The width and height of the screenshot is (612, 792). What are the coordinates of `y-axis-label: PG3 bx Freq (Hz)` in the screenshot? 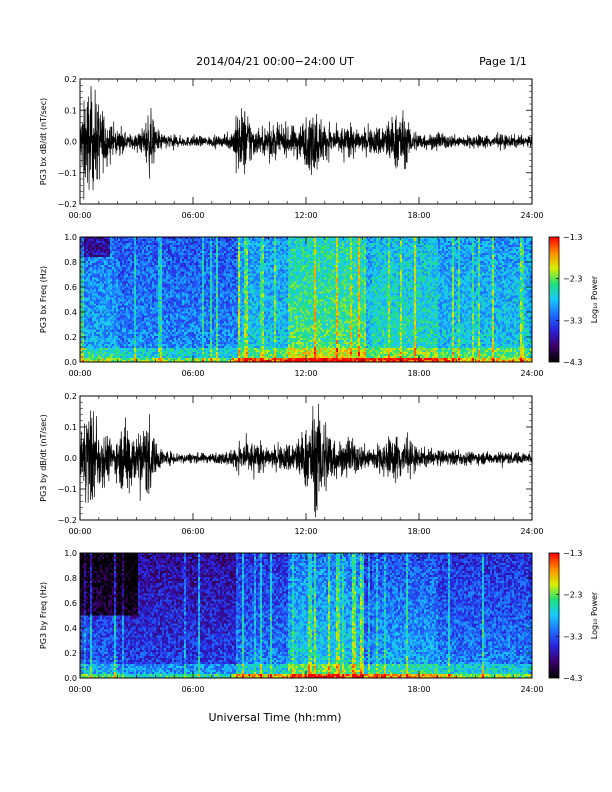 It's located at (43, 299).